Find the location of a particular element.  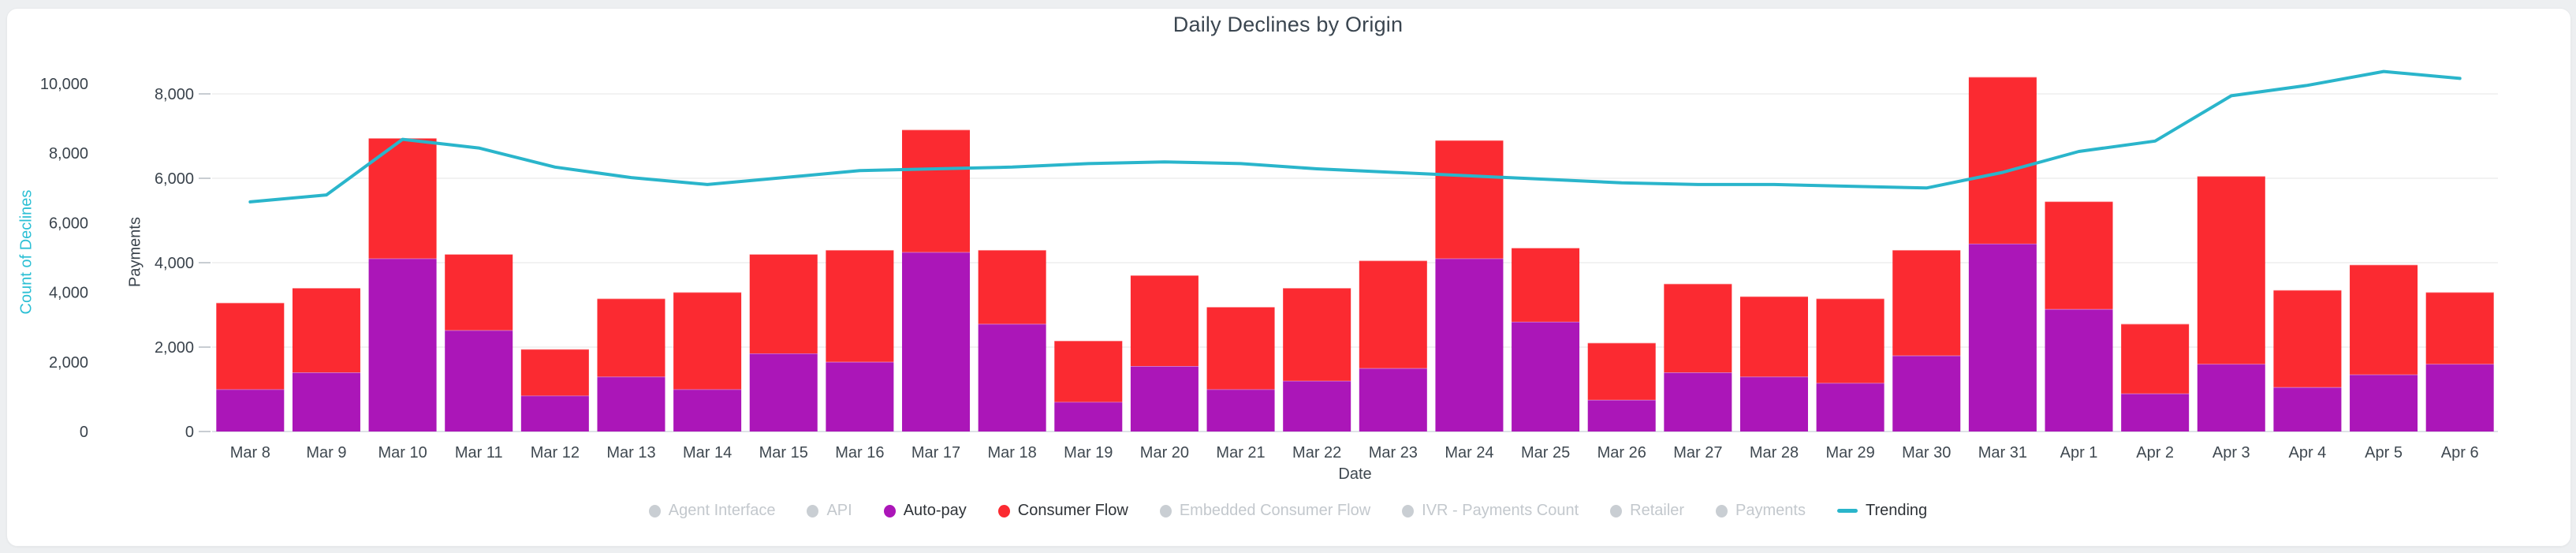

x-tick-label: Mar 22 is located at coordinates (1316, 452).